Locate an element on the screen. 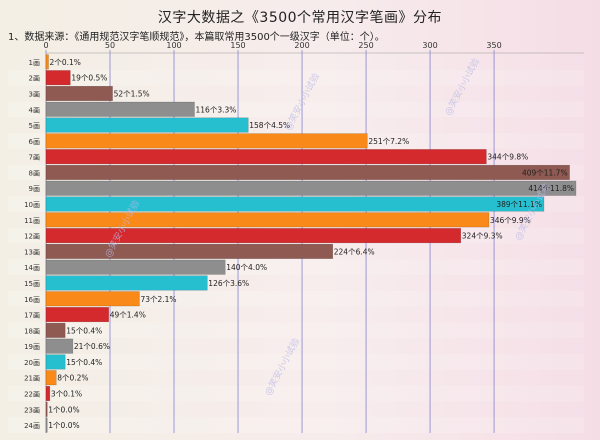 The width and height of the screenshot is (600, 440). x-tick-label: 350 is located at coordinates (493, 45).